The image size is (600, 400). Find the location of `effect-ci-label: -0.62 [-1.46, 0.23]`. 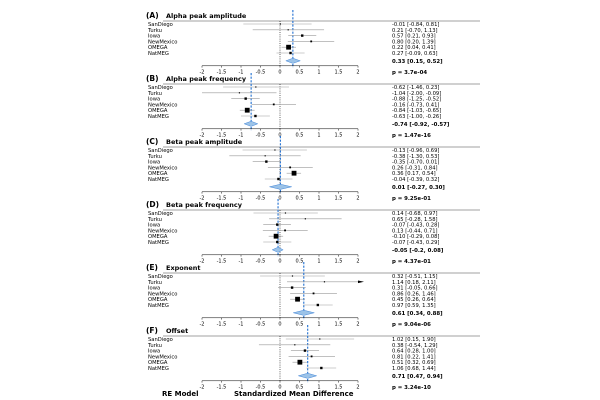

effect-ci-label: -0.62 [-1.46, 0.23] is located at coordinates (415, 88).